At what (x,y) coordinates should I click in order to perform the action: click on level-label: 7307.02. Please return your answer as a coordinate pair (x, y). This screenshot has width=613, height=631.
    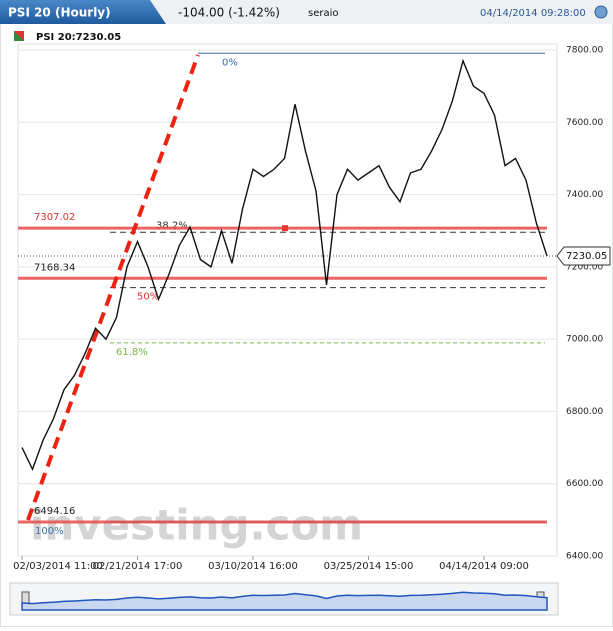
    Looking at the image, I should click on (54, 217).